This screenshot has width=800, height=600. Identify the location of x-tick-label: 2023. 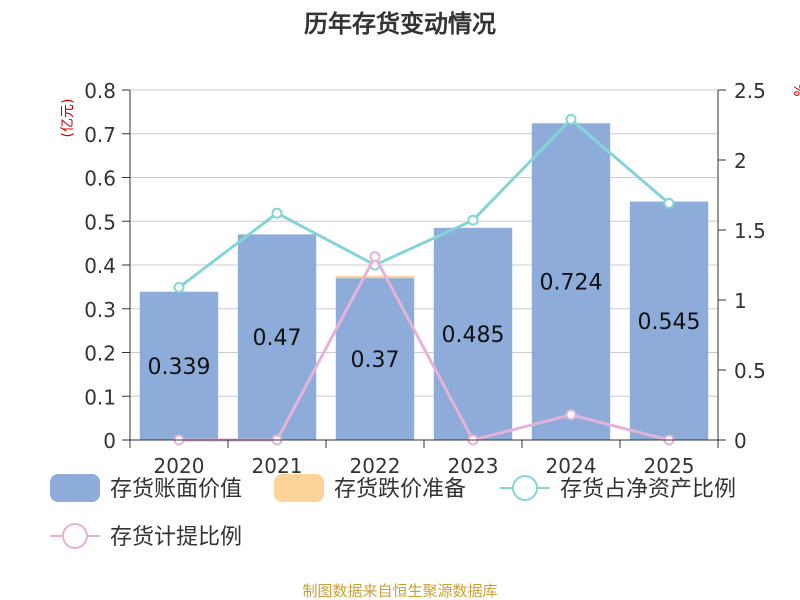
(473, 466).